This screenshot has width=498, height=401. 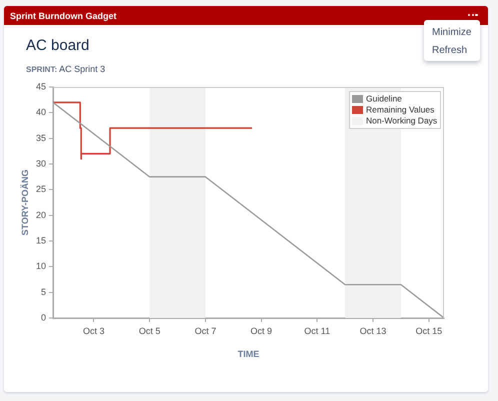 I want to click on x-tick-label: Oct 7, so click(x=205, y=331).